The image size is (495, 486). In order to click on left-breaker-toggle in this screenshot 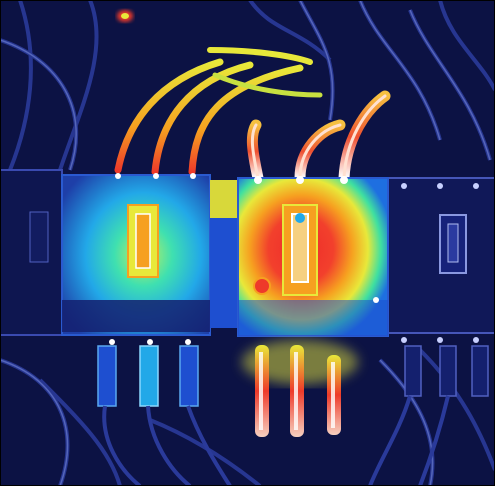, I will do `click(143, 241)`.